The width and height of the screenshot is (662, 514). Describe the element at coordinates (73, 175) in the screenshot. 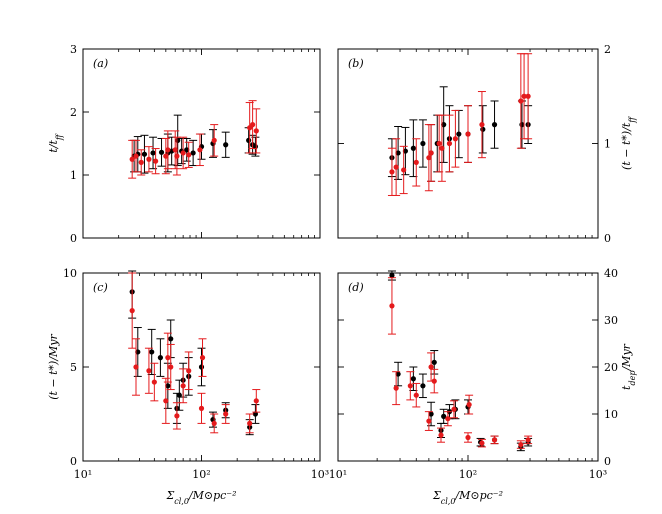

I see `y-tick-label: 1` at that location.